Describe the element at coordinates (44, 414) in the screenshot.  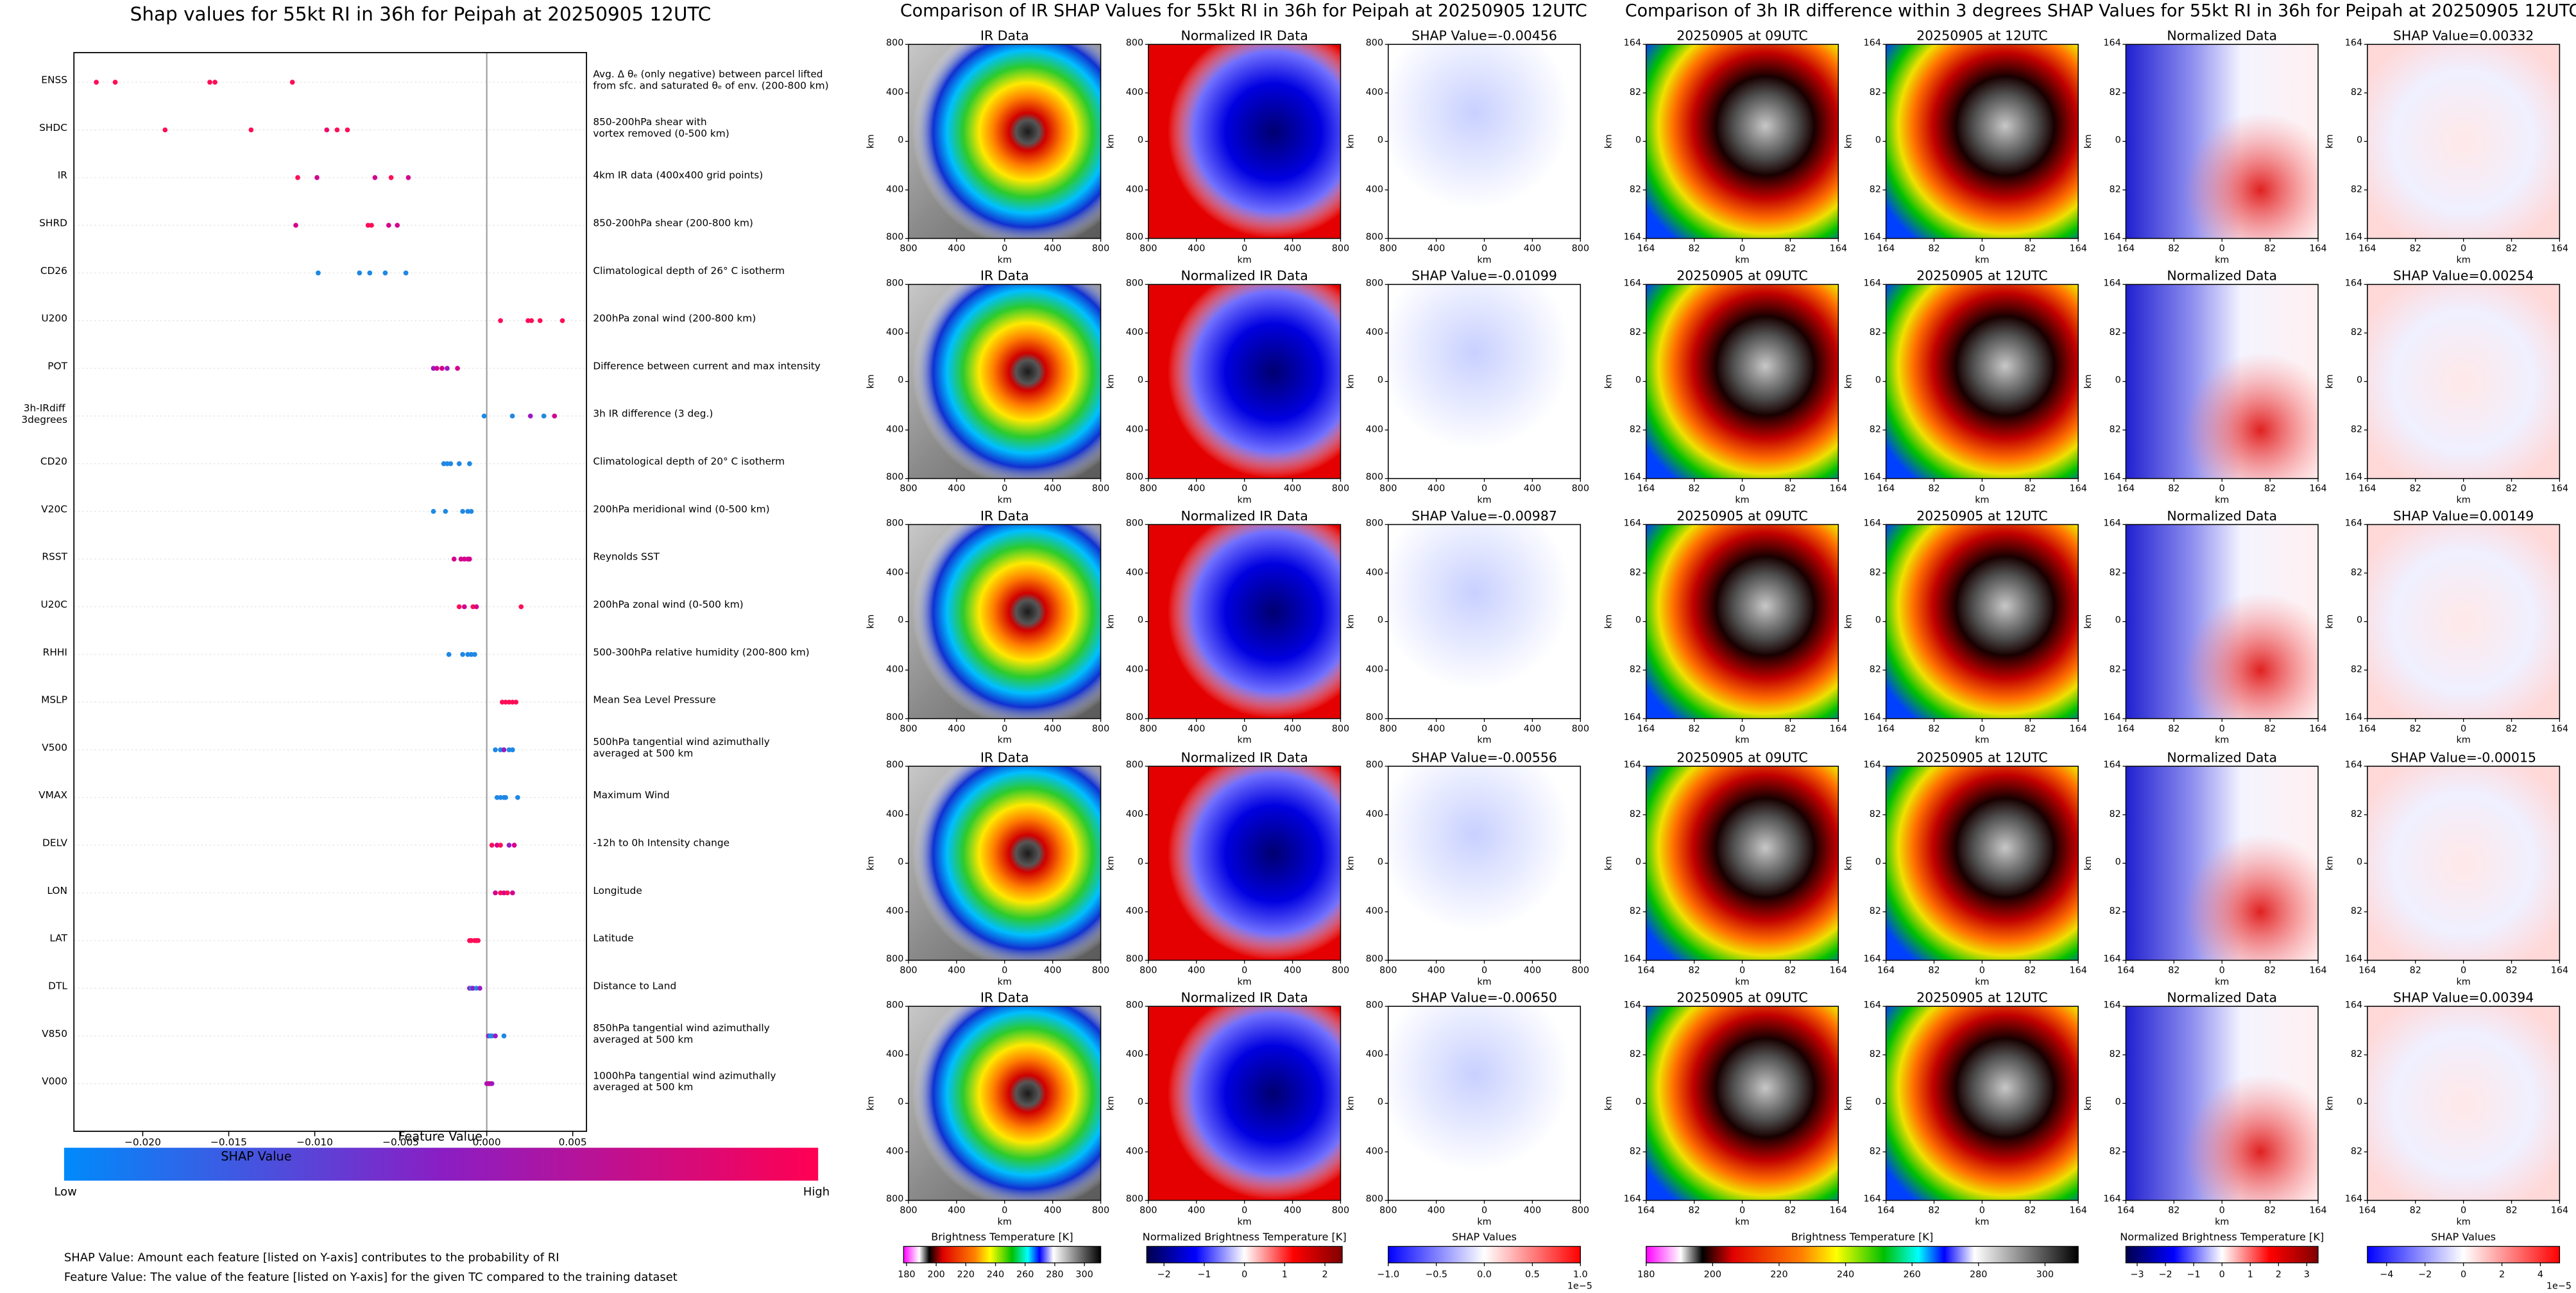
I see `feature-label: 3h-IRdiff 3degrees` at that location.